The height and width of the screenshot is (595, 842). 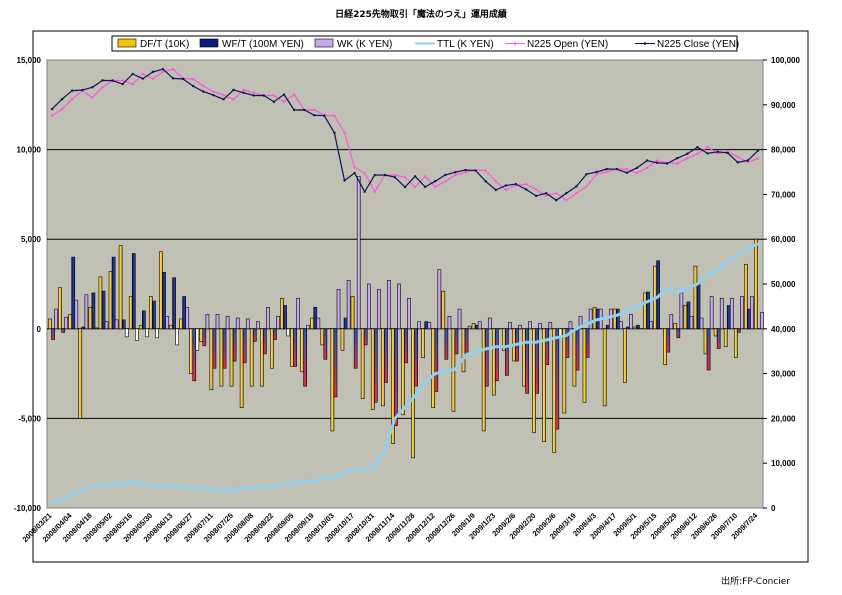 What do you see at coordinates (783, 418) in the screenshot?
I see `right-tick-label: 20,000` at bounding box center [783, 418].